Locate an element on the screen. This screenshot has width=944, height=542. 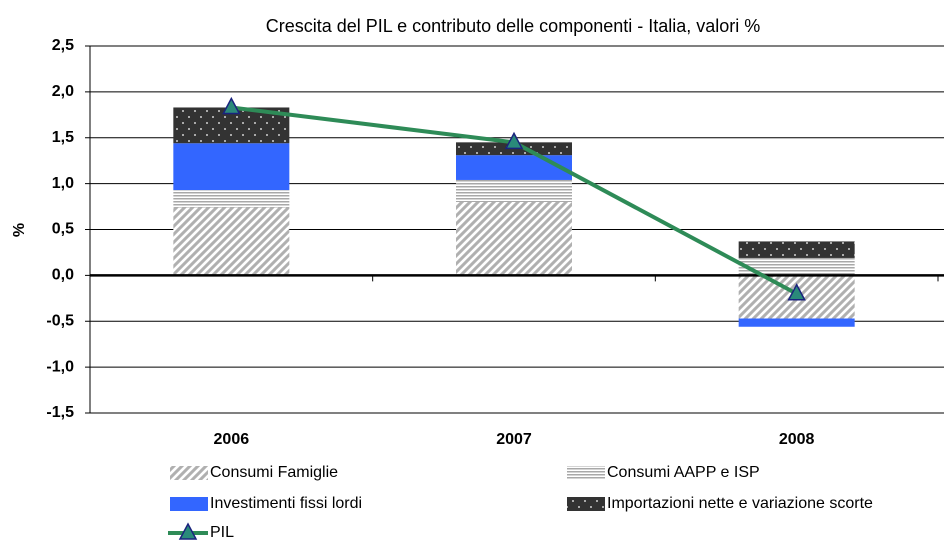
y-tick-label: 0,5 is located at coordinates (63, 229).